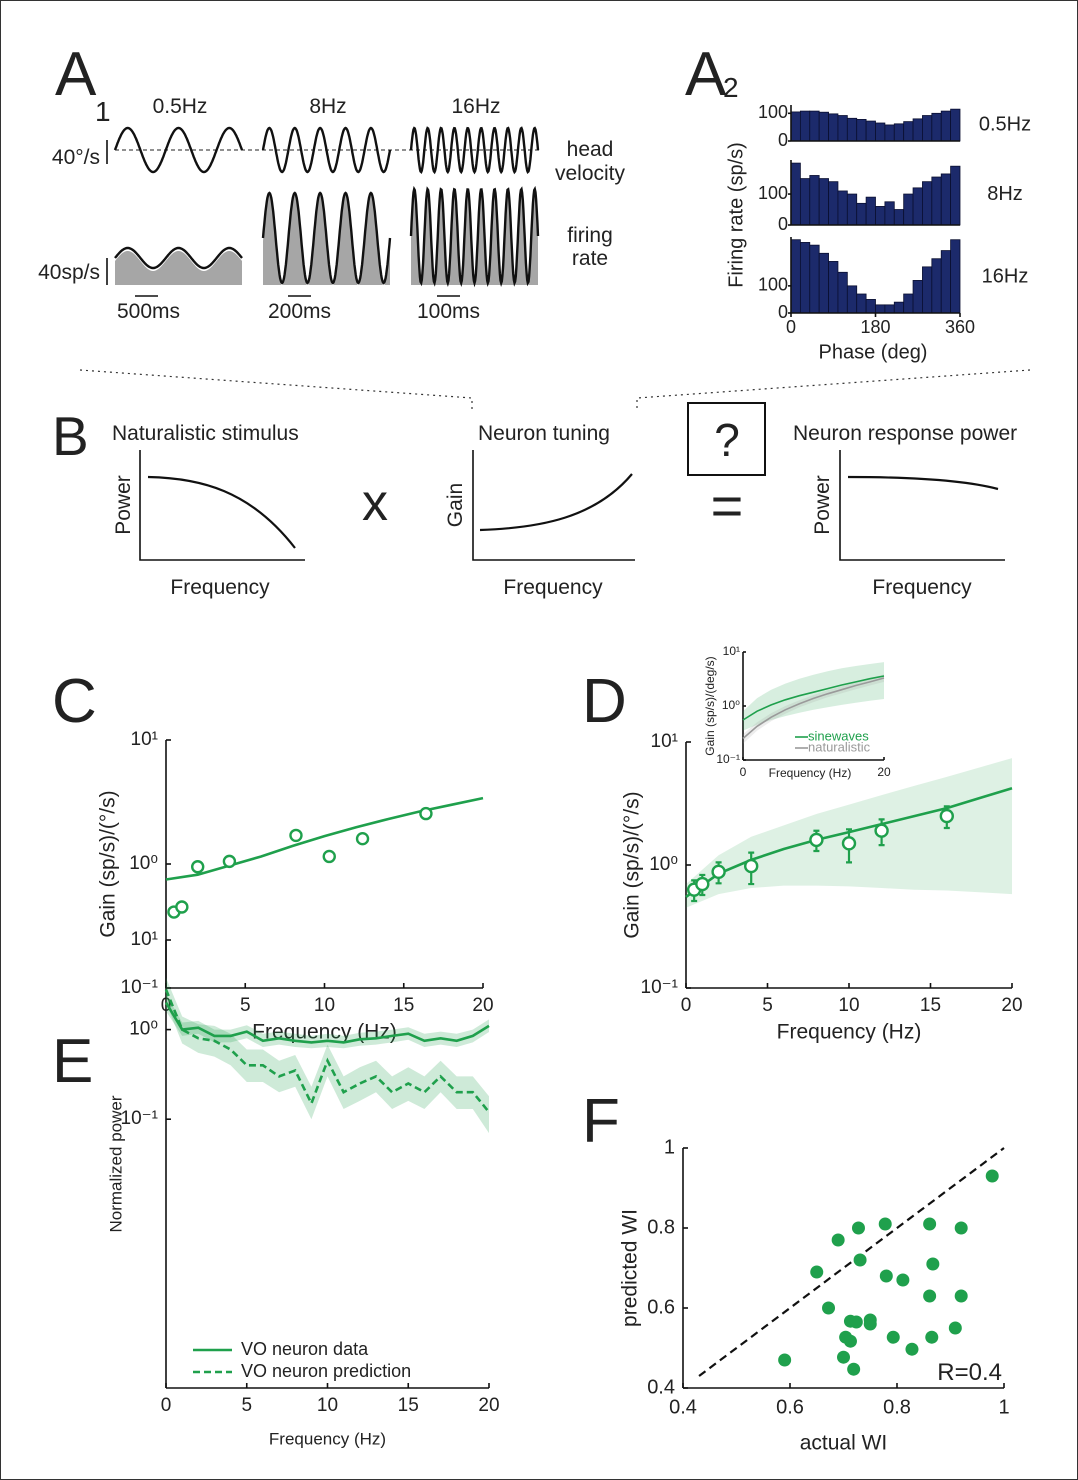 The image size is (1078, 1480). What do you see at coordinates (630, 1268) in the screenshot?
I see `y-axis-label: predicted WI` at bounding box center [630, 1268].